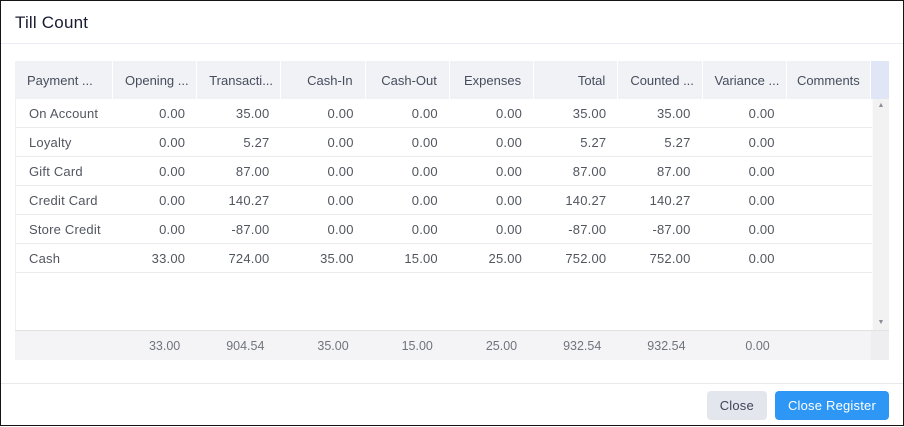  I want to click on close-register-button: Close Register, so click(831, 405).